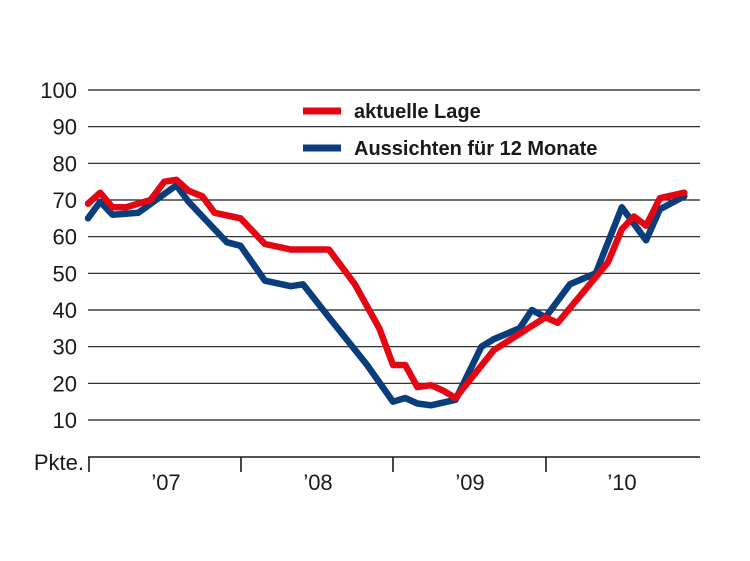 The height and width of the screenshot is (561, 750). I want to click on y-tick-label-80: 80, so click(65, 163).